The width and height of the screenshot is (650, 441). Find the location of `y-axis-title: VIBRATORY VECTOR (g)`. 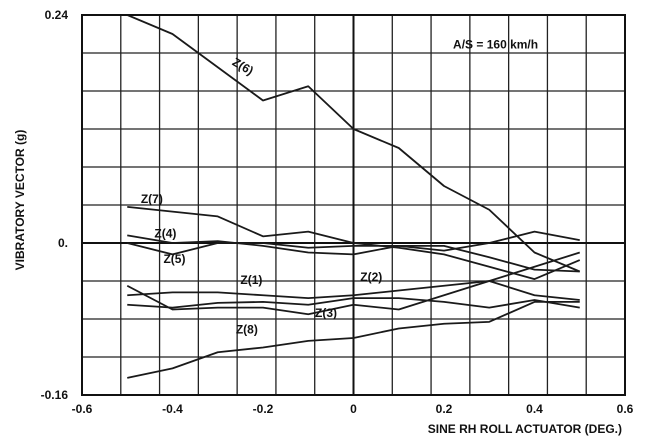

y-axis-title: VIBRATORY VECTOR (g) is located at coordinates (20, 200).